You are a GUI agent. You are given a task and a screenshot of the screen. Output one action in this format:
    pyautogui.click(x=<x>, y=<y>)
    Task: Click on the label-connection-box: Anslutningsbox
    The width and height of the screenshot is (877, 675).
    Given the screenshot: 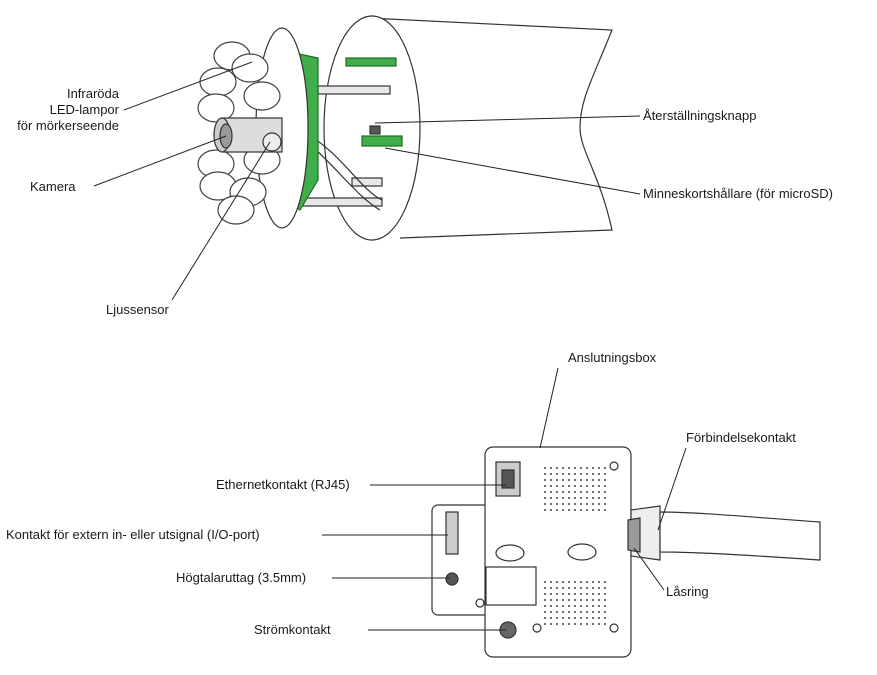 What is the action you would take?
    pyautogui.click(x=612, y=357)
    